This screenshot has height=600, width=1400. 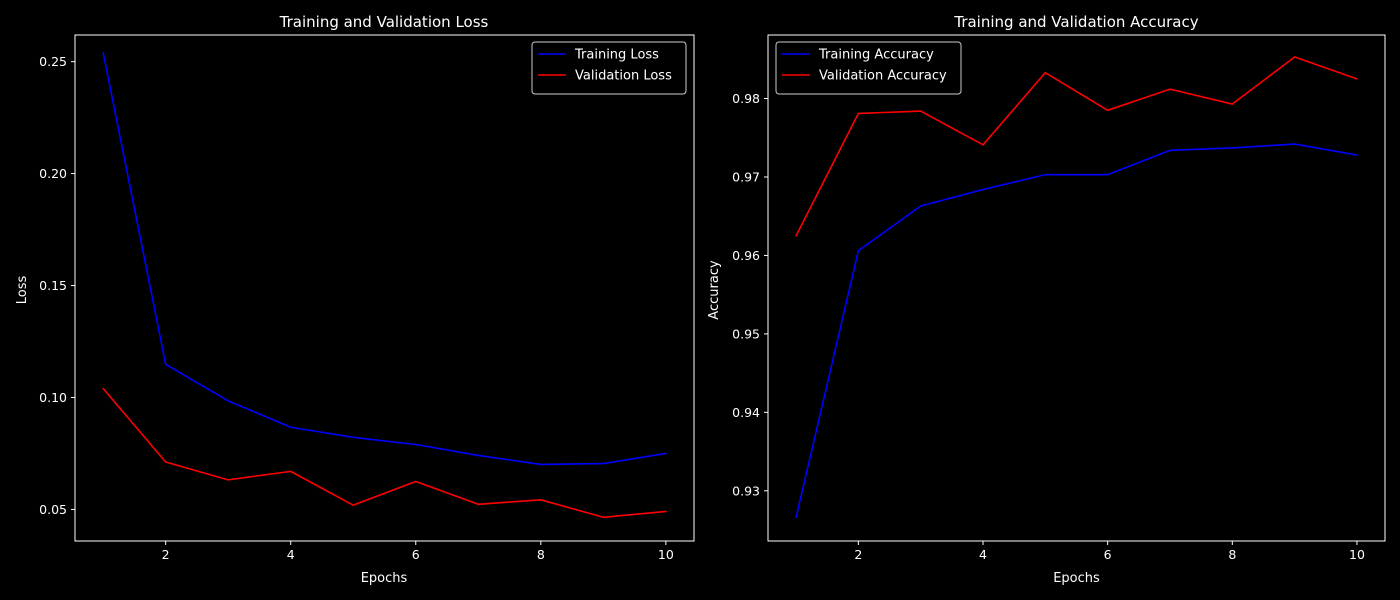 I want to click on legend-label: Training Accuracy, so click(x=876, y=55).